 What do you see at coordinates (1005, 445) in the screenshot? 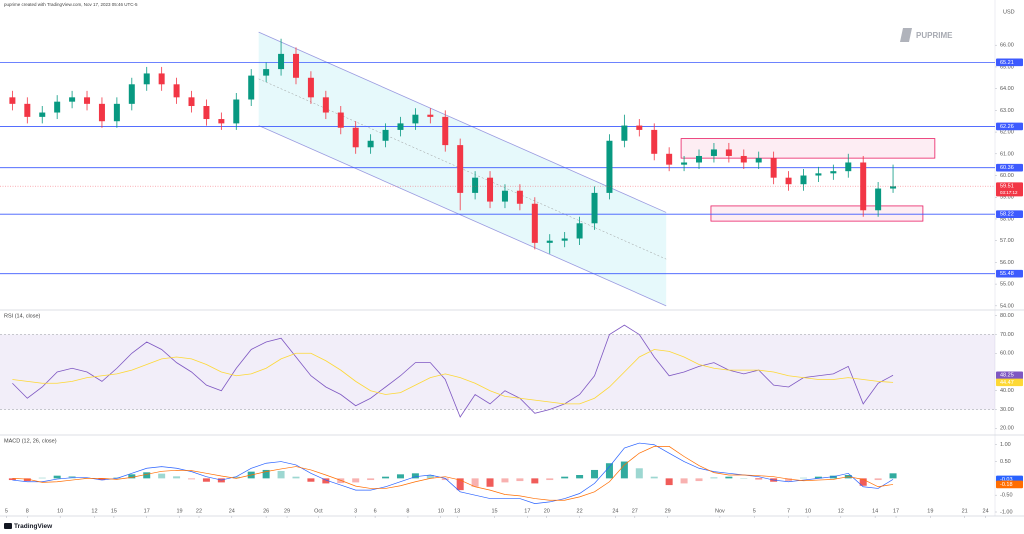
I see `y-tick-label: 1.00` at bounding box center [1005, 445].